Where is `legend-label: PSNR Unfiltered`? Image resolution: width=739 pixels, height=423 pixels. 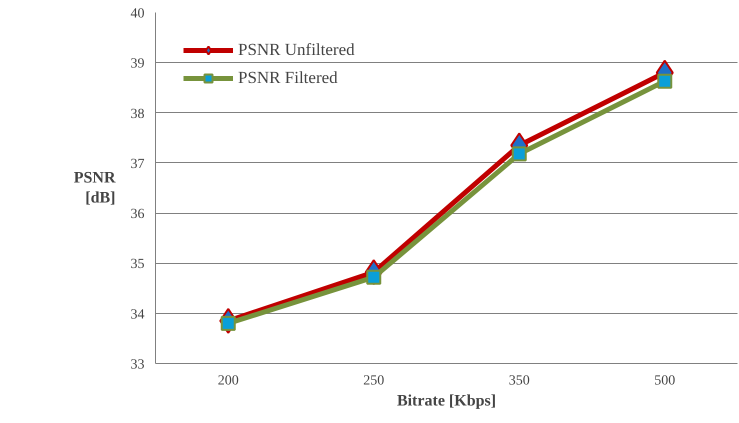
legend-label: PSNR Unfiltered is located at coordinates (296, 50).